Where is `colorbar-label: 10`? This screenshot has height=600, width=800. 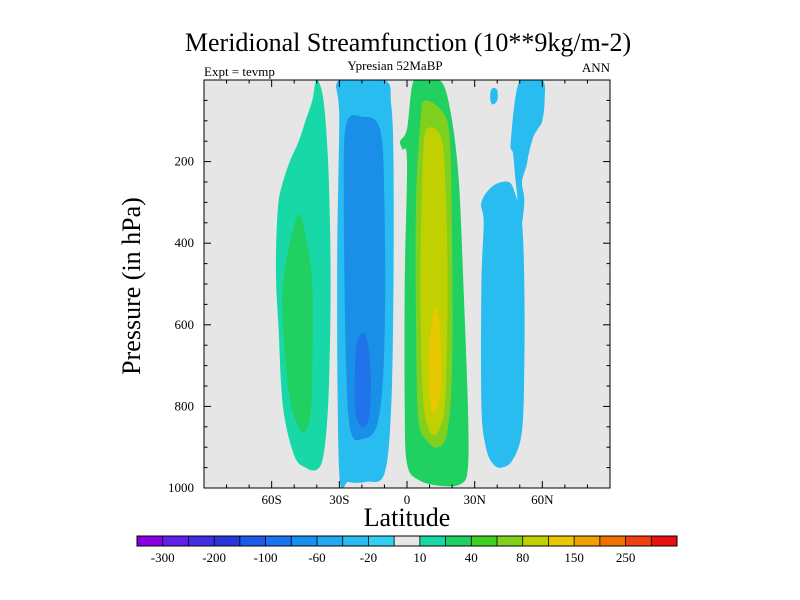
colorbar-label: 10 is located at coordinates (419, 557).